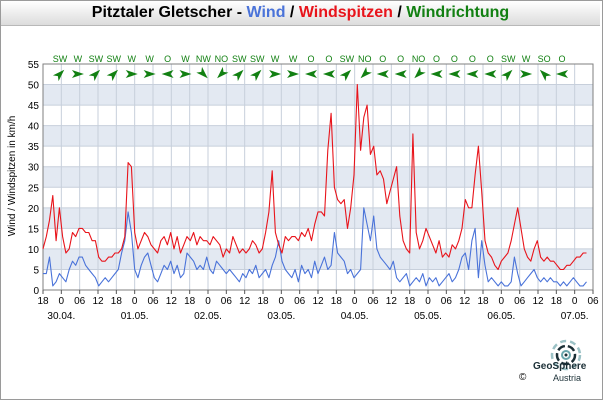 The image size is (603, 400). What do you see at coordinates (345, 12) in the screenshot?
I see `title-gusts: Windspitzen` at bounding box center [345, 12].